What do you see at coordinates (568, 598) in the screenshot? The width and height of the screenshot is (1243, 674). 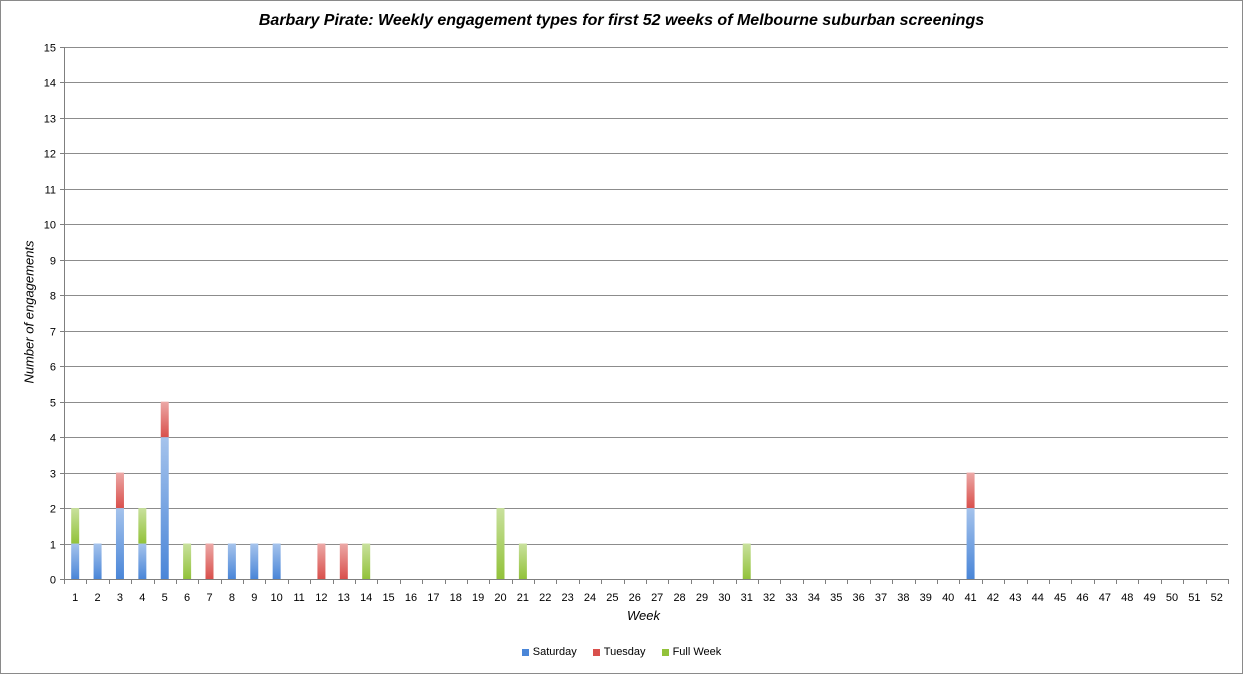 I see `x-tick-label: 23` at bounding box center [568, 598].